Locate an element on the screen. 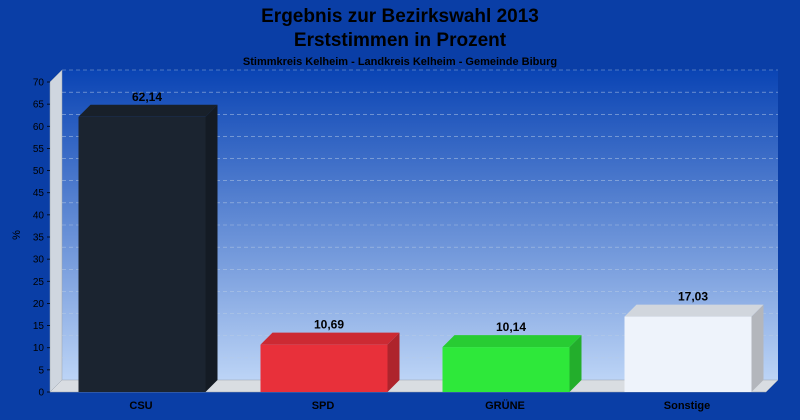 This screenshot has height=420, width=800. y-tick-label: 50 is located at coordinates (39, 171).